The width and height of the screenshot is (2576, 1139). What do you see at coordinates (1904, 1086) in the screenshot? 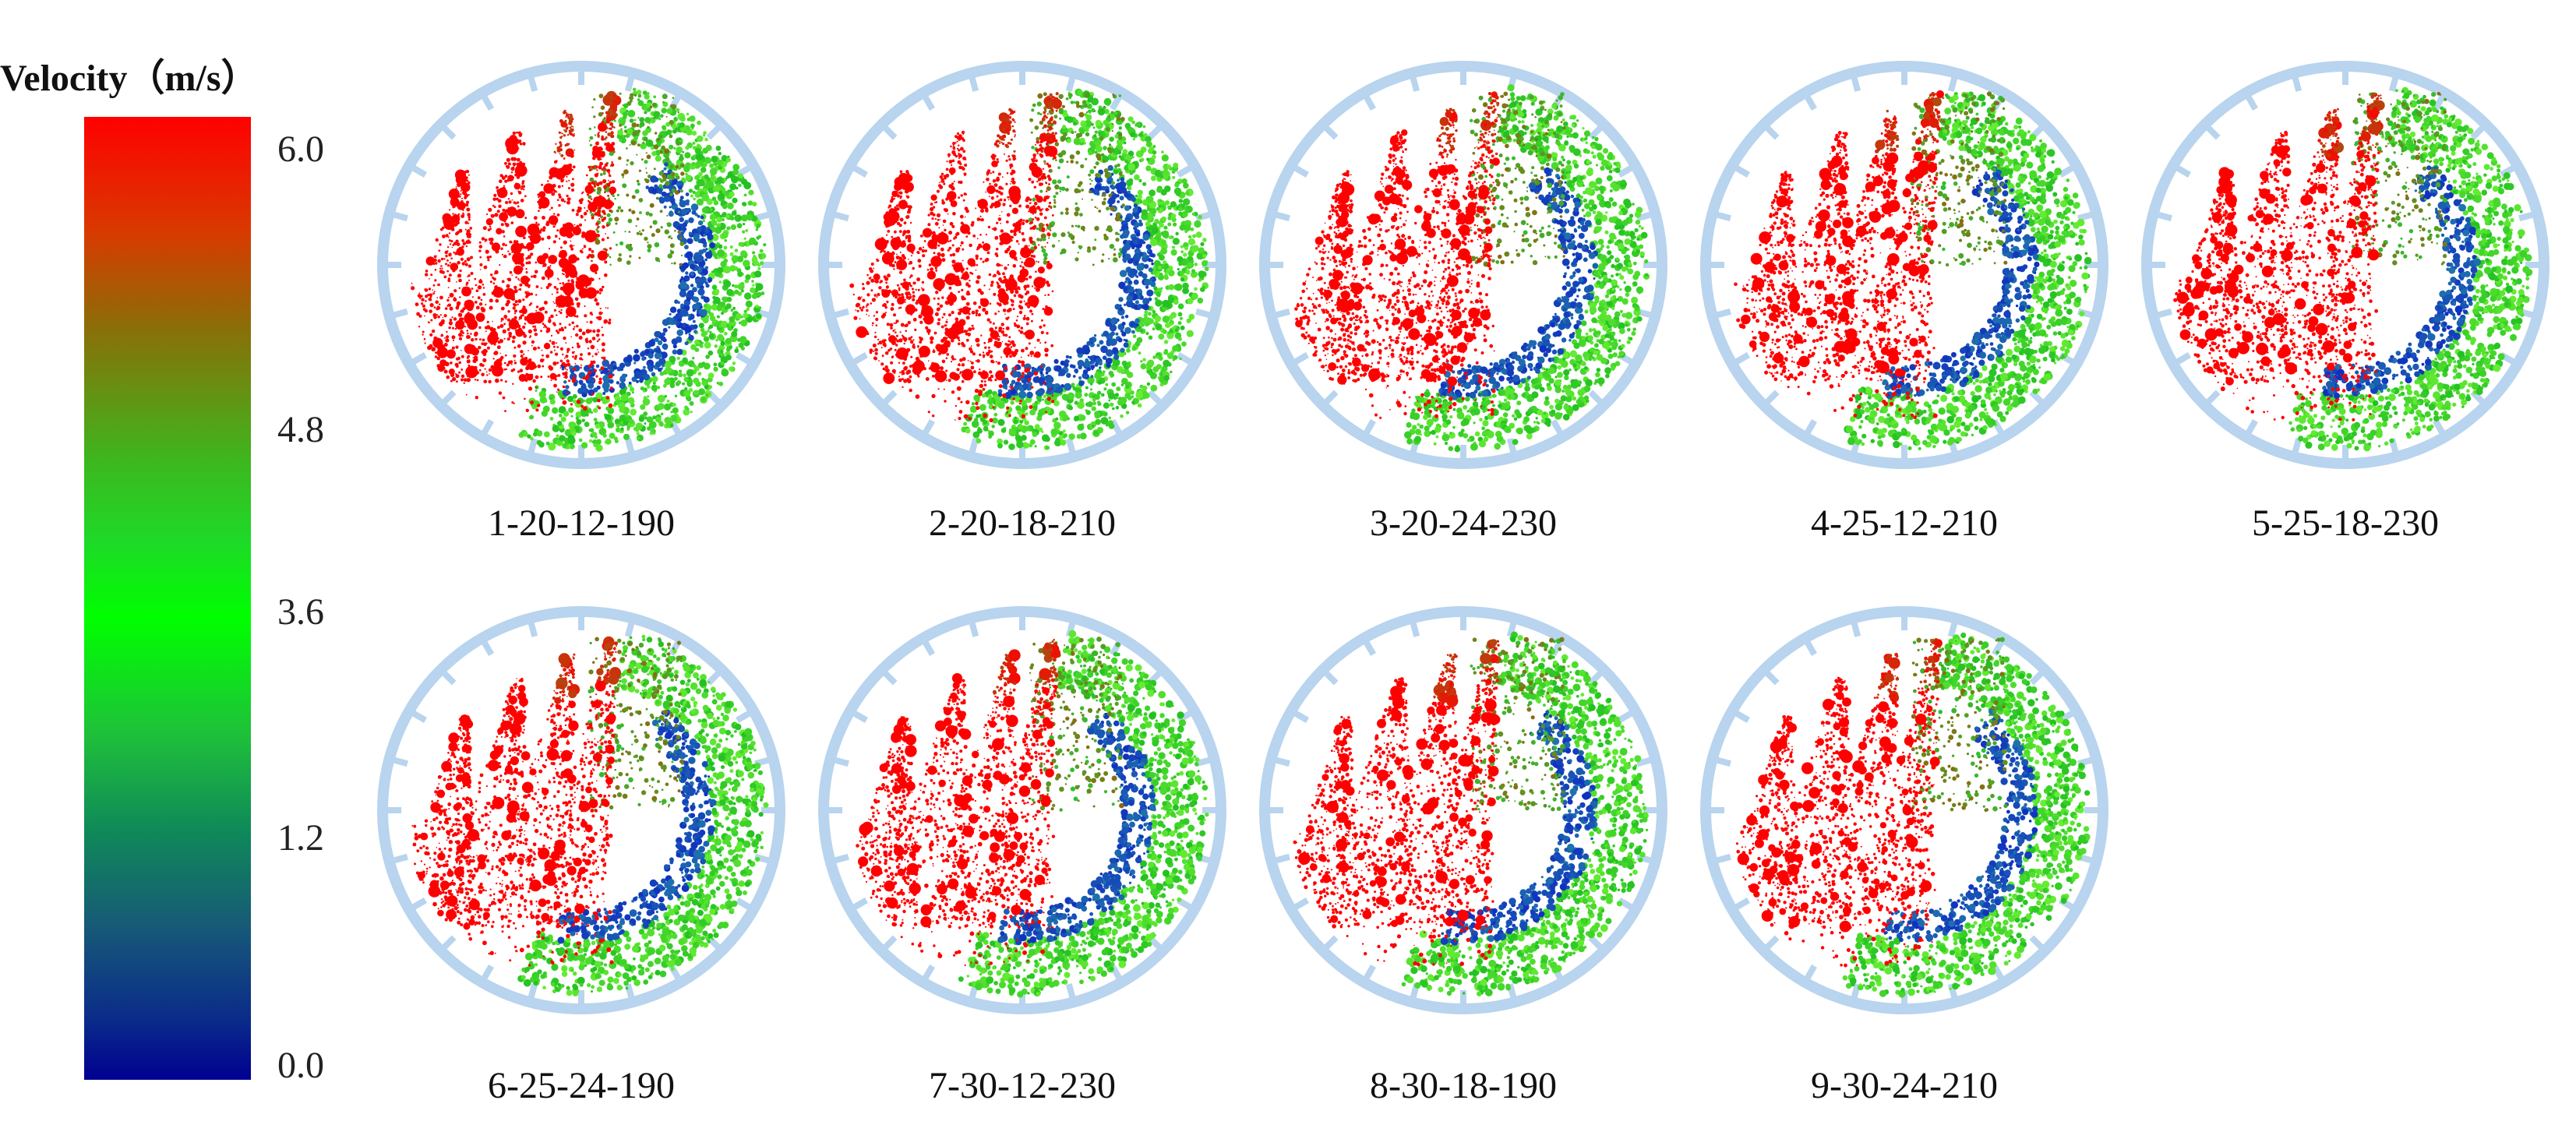
I see `panel-label: 9-30-24-210` at bounding box center [1904, 1086].